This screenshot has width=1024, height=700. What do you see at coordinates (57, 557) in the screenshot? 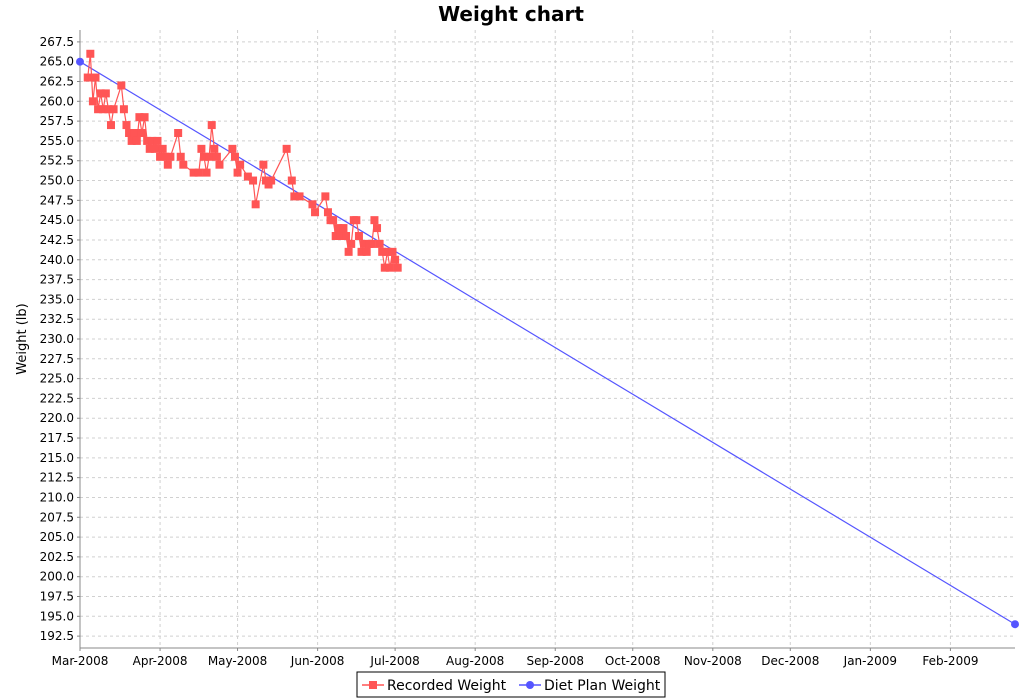
I see `y-tick-label: 202.5` at bounding box center [57, 557].